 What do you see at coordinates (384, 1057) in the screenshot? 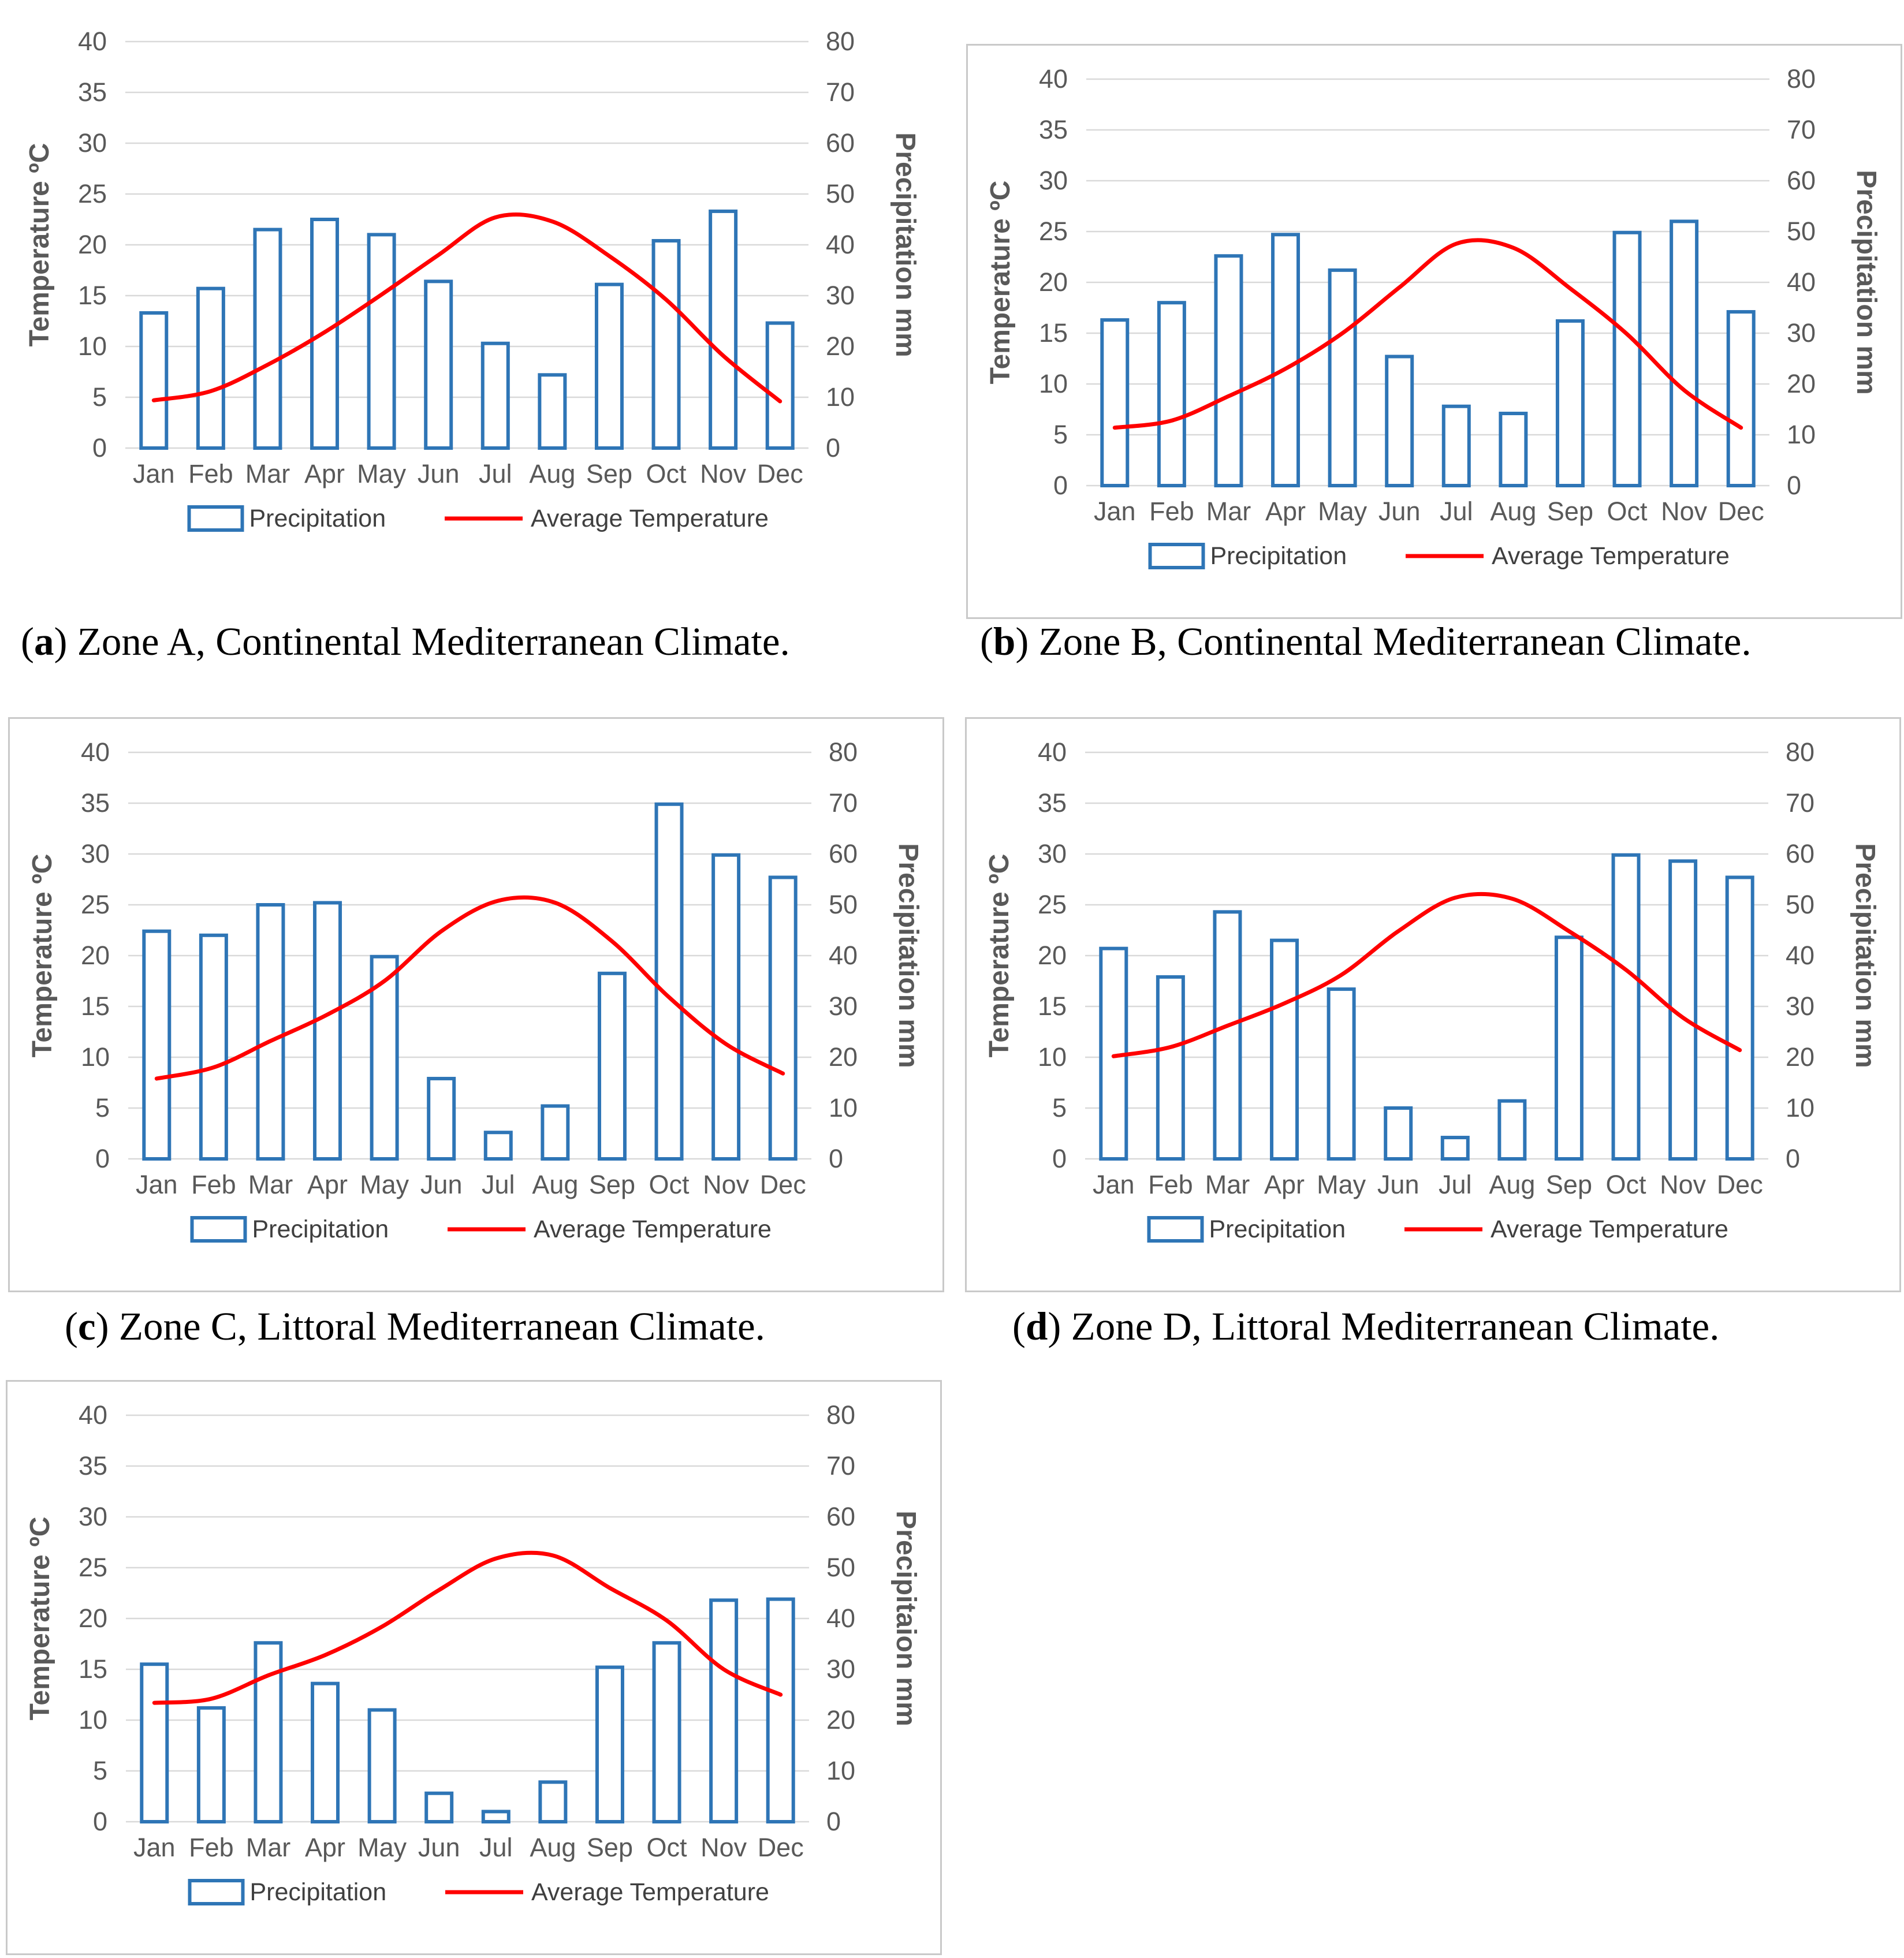
I see `precip-bar-may` at bounding box center [384, 1057].